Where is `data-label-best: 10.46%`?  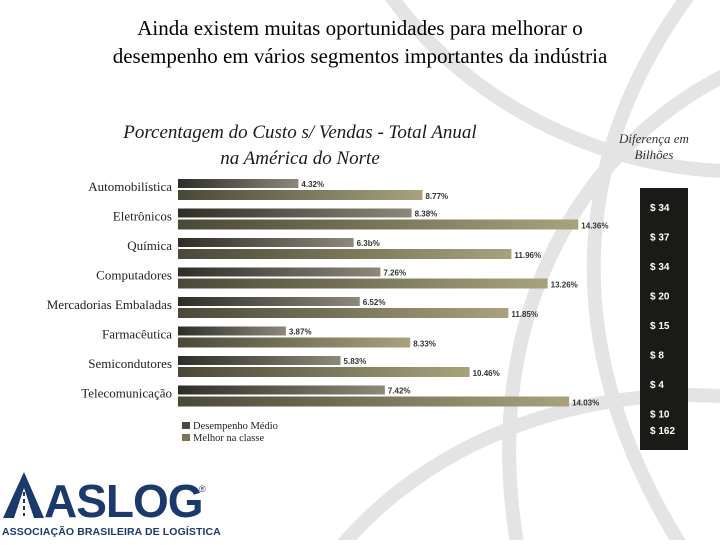 data-label-best: 10.46% is located at coordinates (486, 373).